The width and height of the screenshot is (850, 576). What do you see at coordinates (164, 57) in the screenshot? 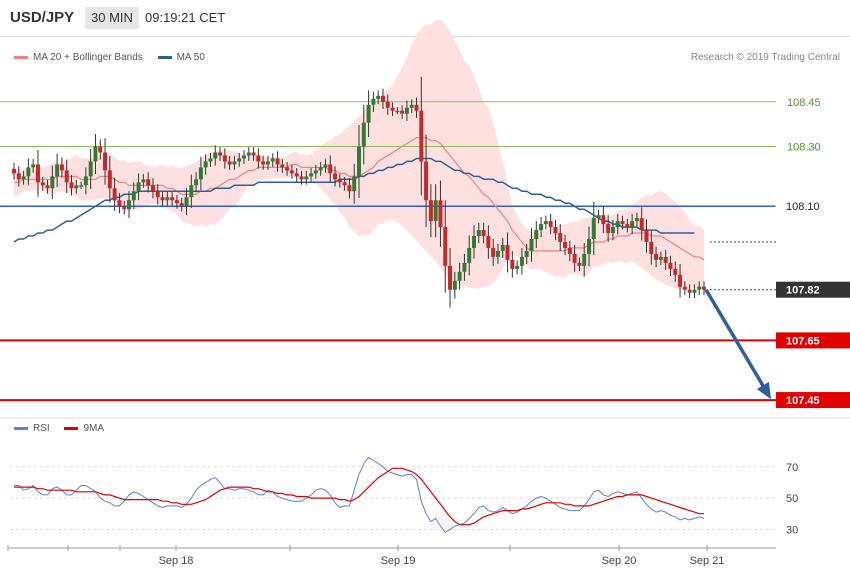
I see `ma50-swatch` at bounding box center [164, 57].